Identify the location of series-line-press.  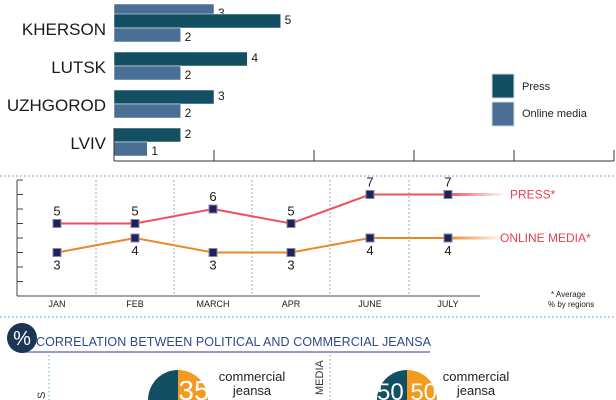
(252, 209).